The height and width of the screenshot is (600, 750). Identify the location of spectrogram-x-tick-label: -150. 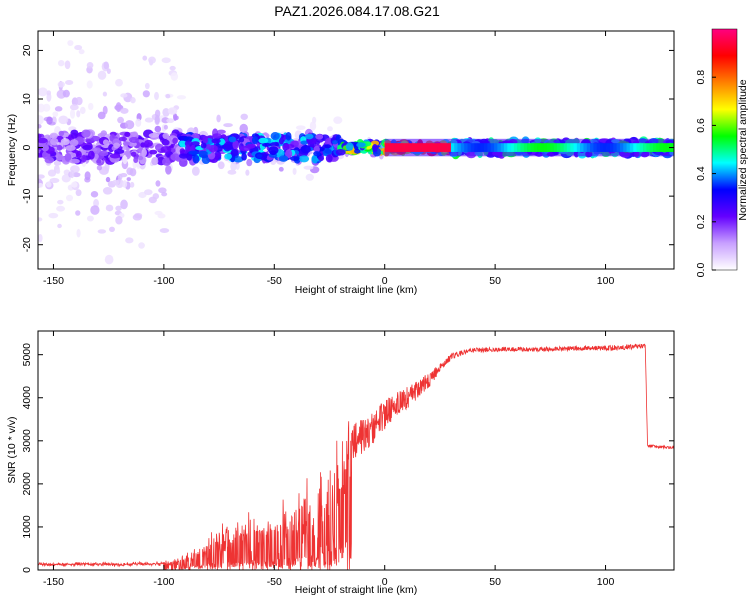
(53, 281).